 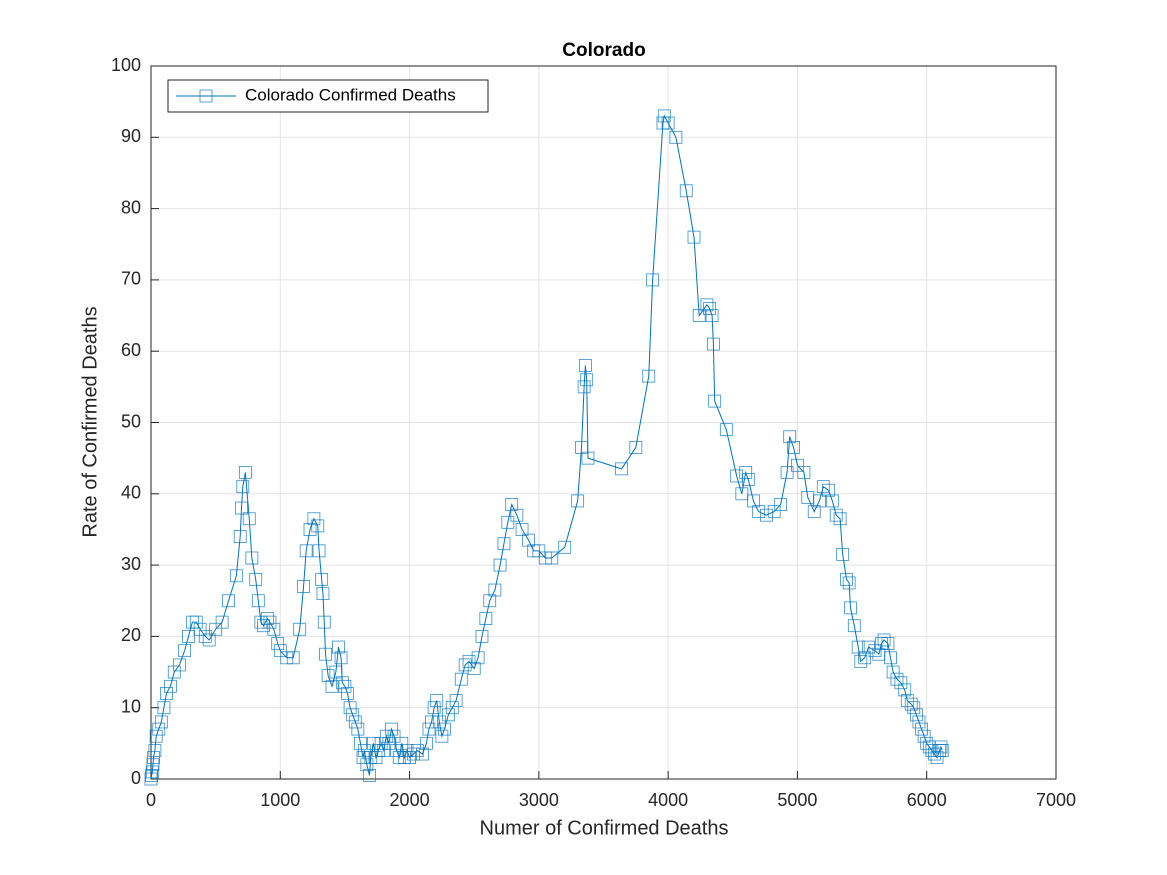 What do you see at coordinates (131, 136) in the screenshot?
I see `y-tick-label: 90` at bounding box center [131, 136].